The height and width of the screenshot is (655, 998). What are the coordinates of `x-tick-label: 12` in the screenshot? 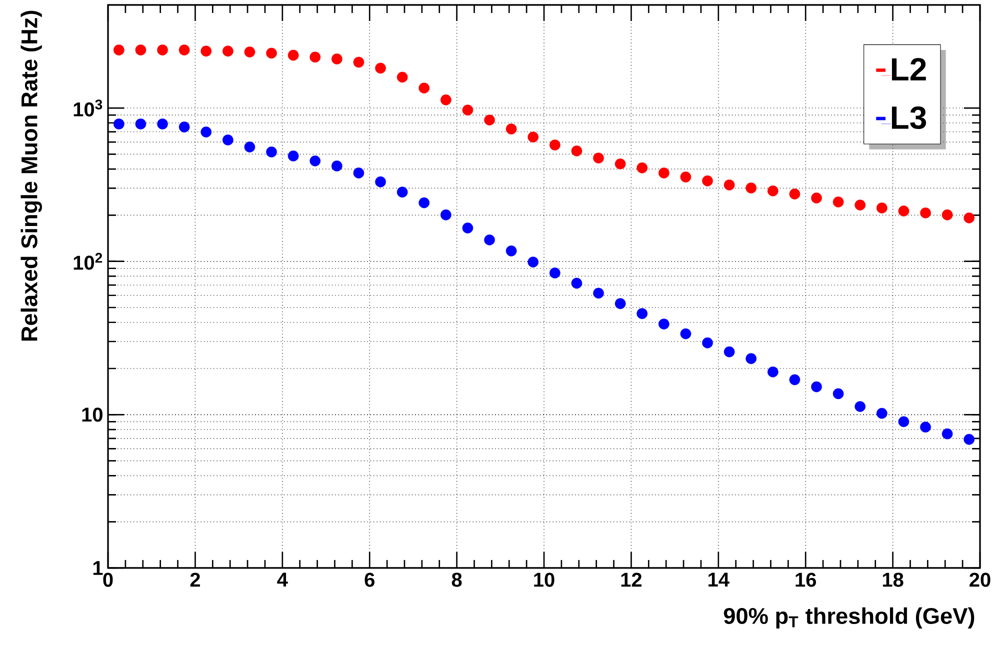 It's located at (631, 579).